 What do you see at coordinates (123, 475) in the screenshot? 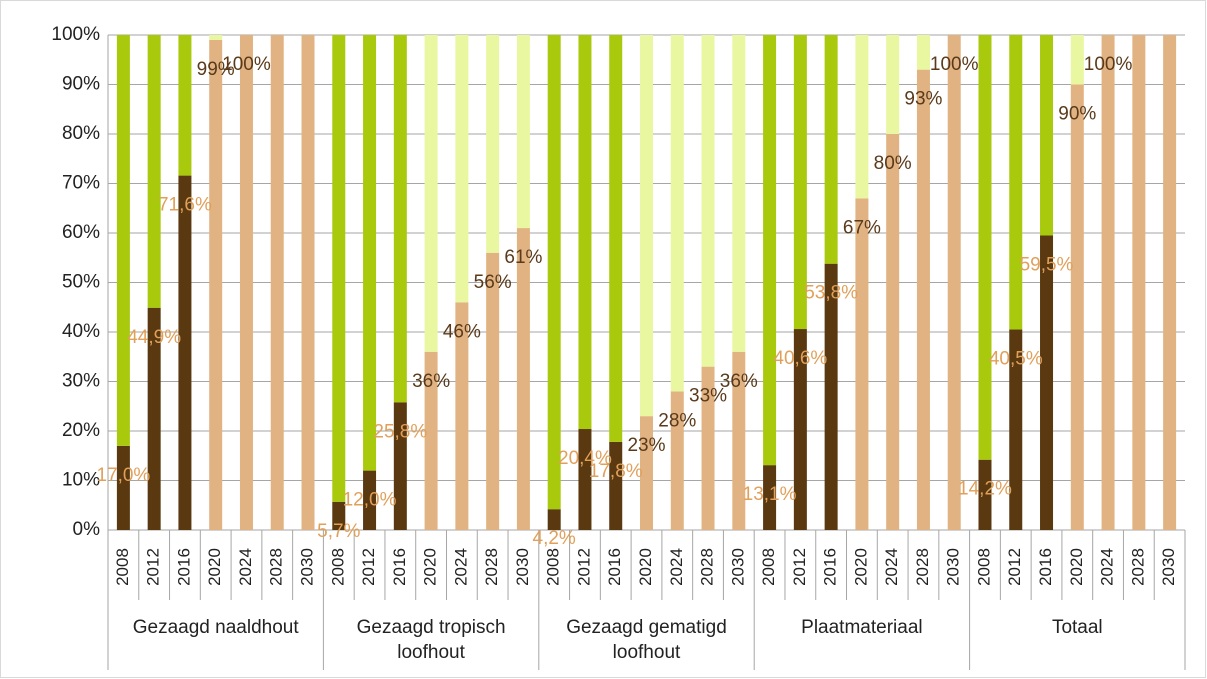
I see `data-label: 17,0%` at bounding box center [123, 475].